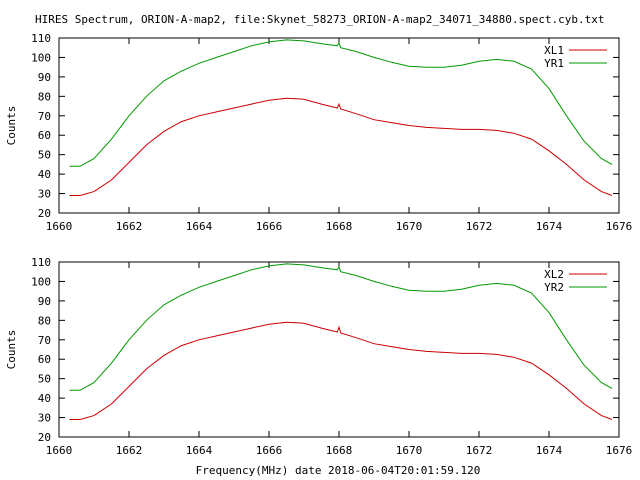 Image resolution: width=640 pixels, height=480 pixels. I want to click on legend-label: XL2, so click(554, 274).